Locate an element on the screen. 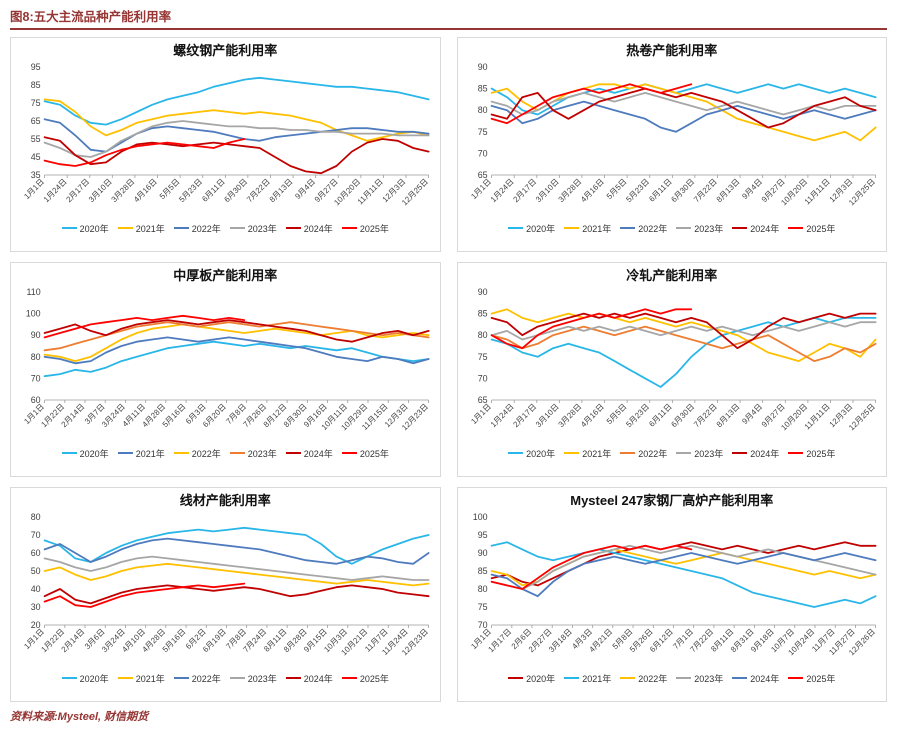 This screenshot has width=897, height=732. legend-item: 2022年 is located at coordinates (643, 678).